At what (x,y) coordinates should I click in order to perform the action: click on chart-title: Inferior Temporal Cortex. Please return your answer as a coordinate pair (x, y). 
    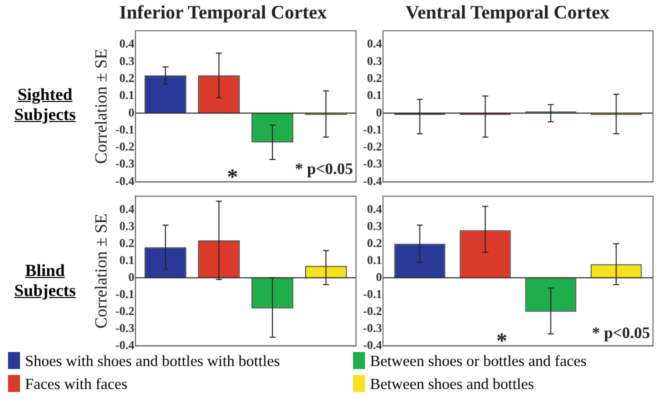
    Looking at the image, I should click on (223, 13).